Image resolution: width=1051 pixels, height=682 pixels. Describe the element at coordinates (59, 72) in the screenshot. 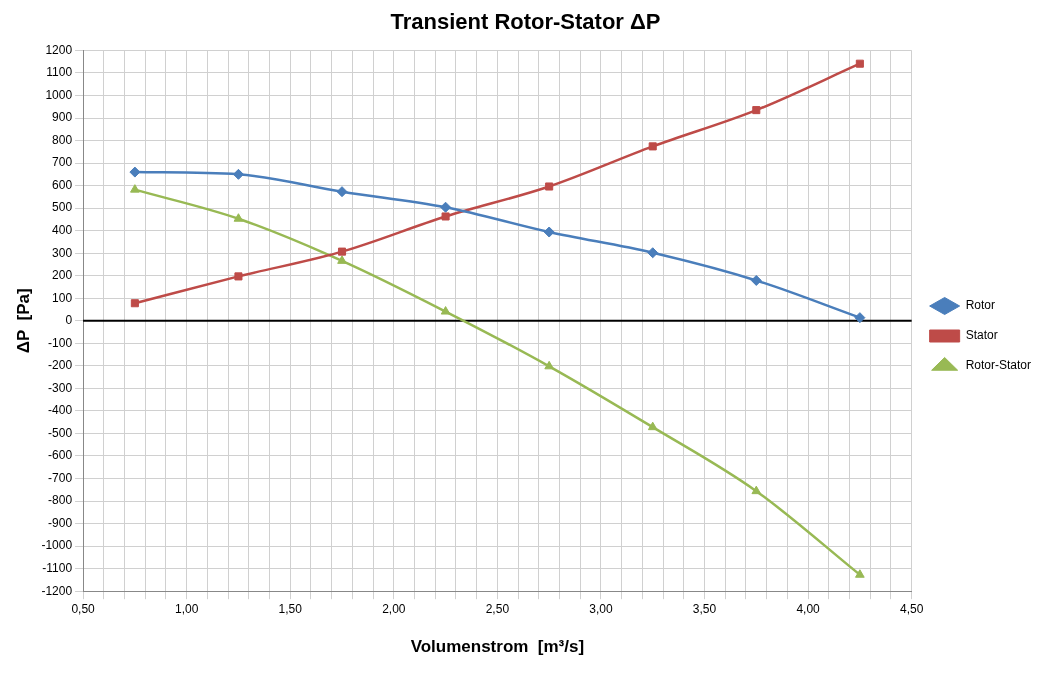

I see `y-tick-label: 1100` at that location.